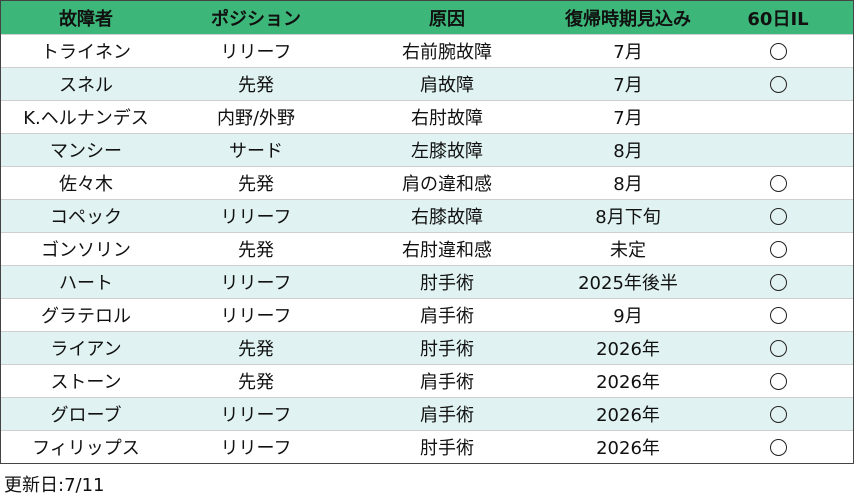 The image size is (854, 497). What do you see at coordinates (86, 183) in the screenshot?
I see `cell-name: 佐々木` at bounding box center [86, 183].